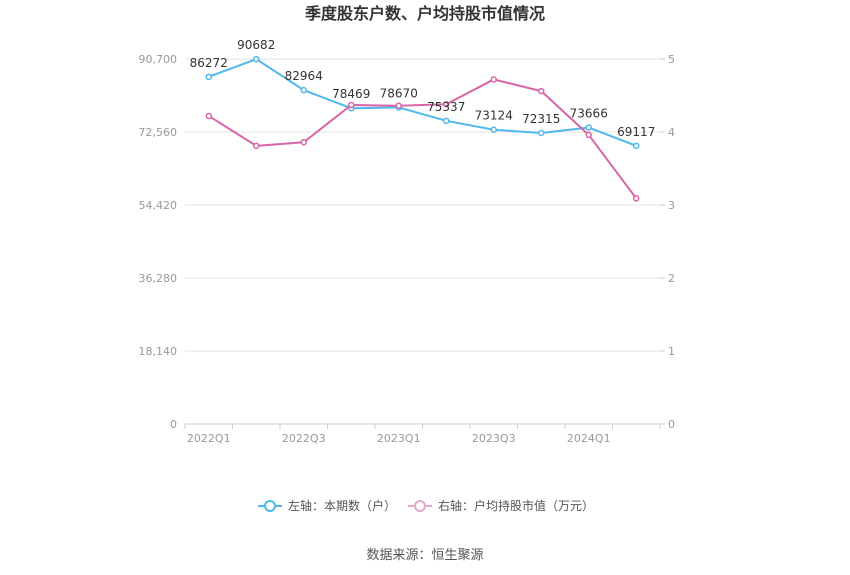 Image resolution: width=850 pixels, height=575 pixels. I want to click on data-label: 73124, so click(494, 116).